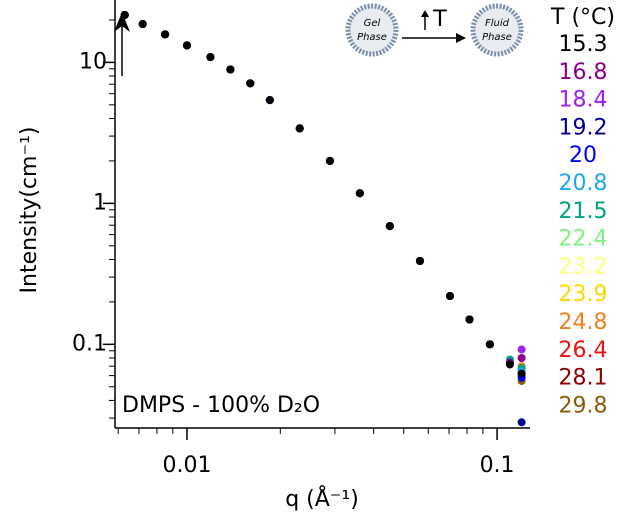 The height and width of the screenshot is (520, 621). I want to click on arrow-head, so click(461, 38).